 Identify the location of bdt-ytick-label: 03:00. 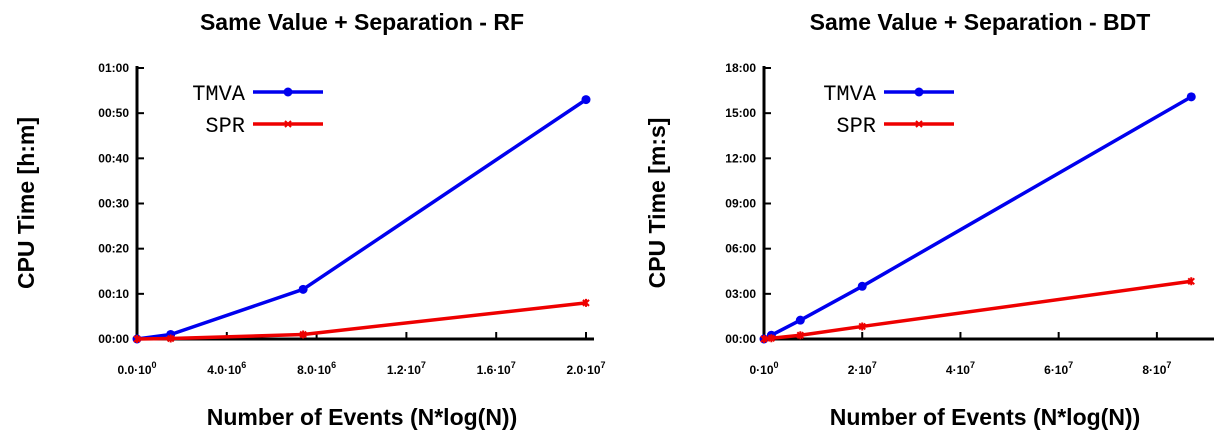
(740, 294).